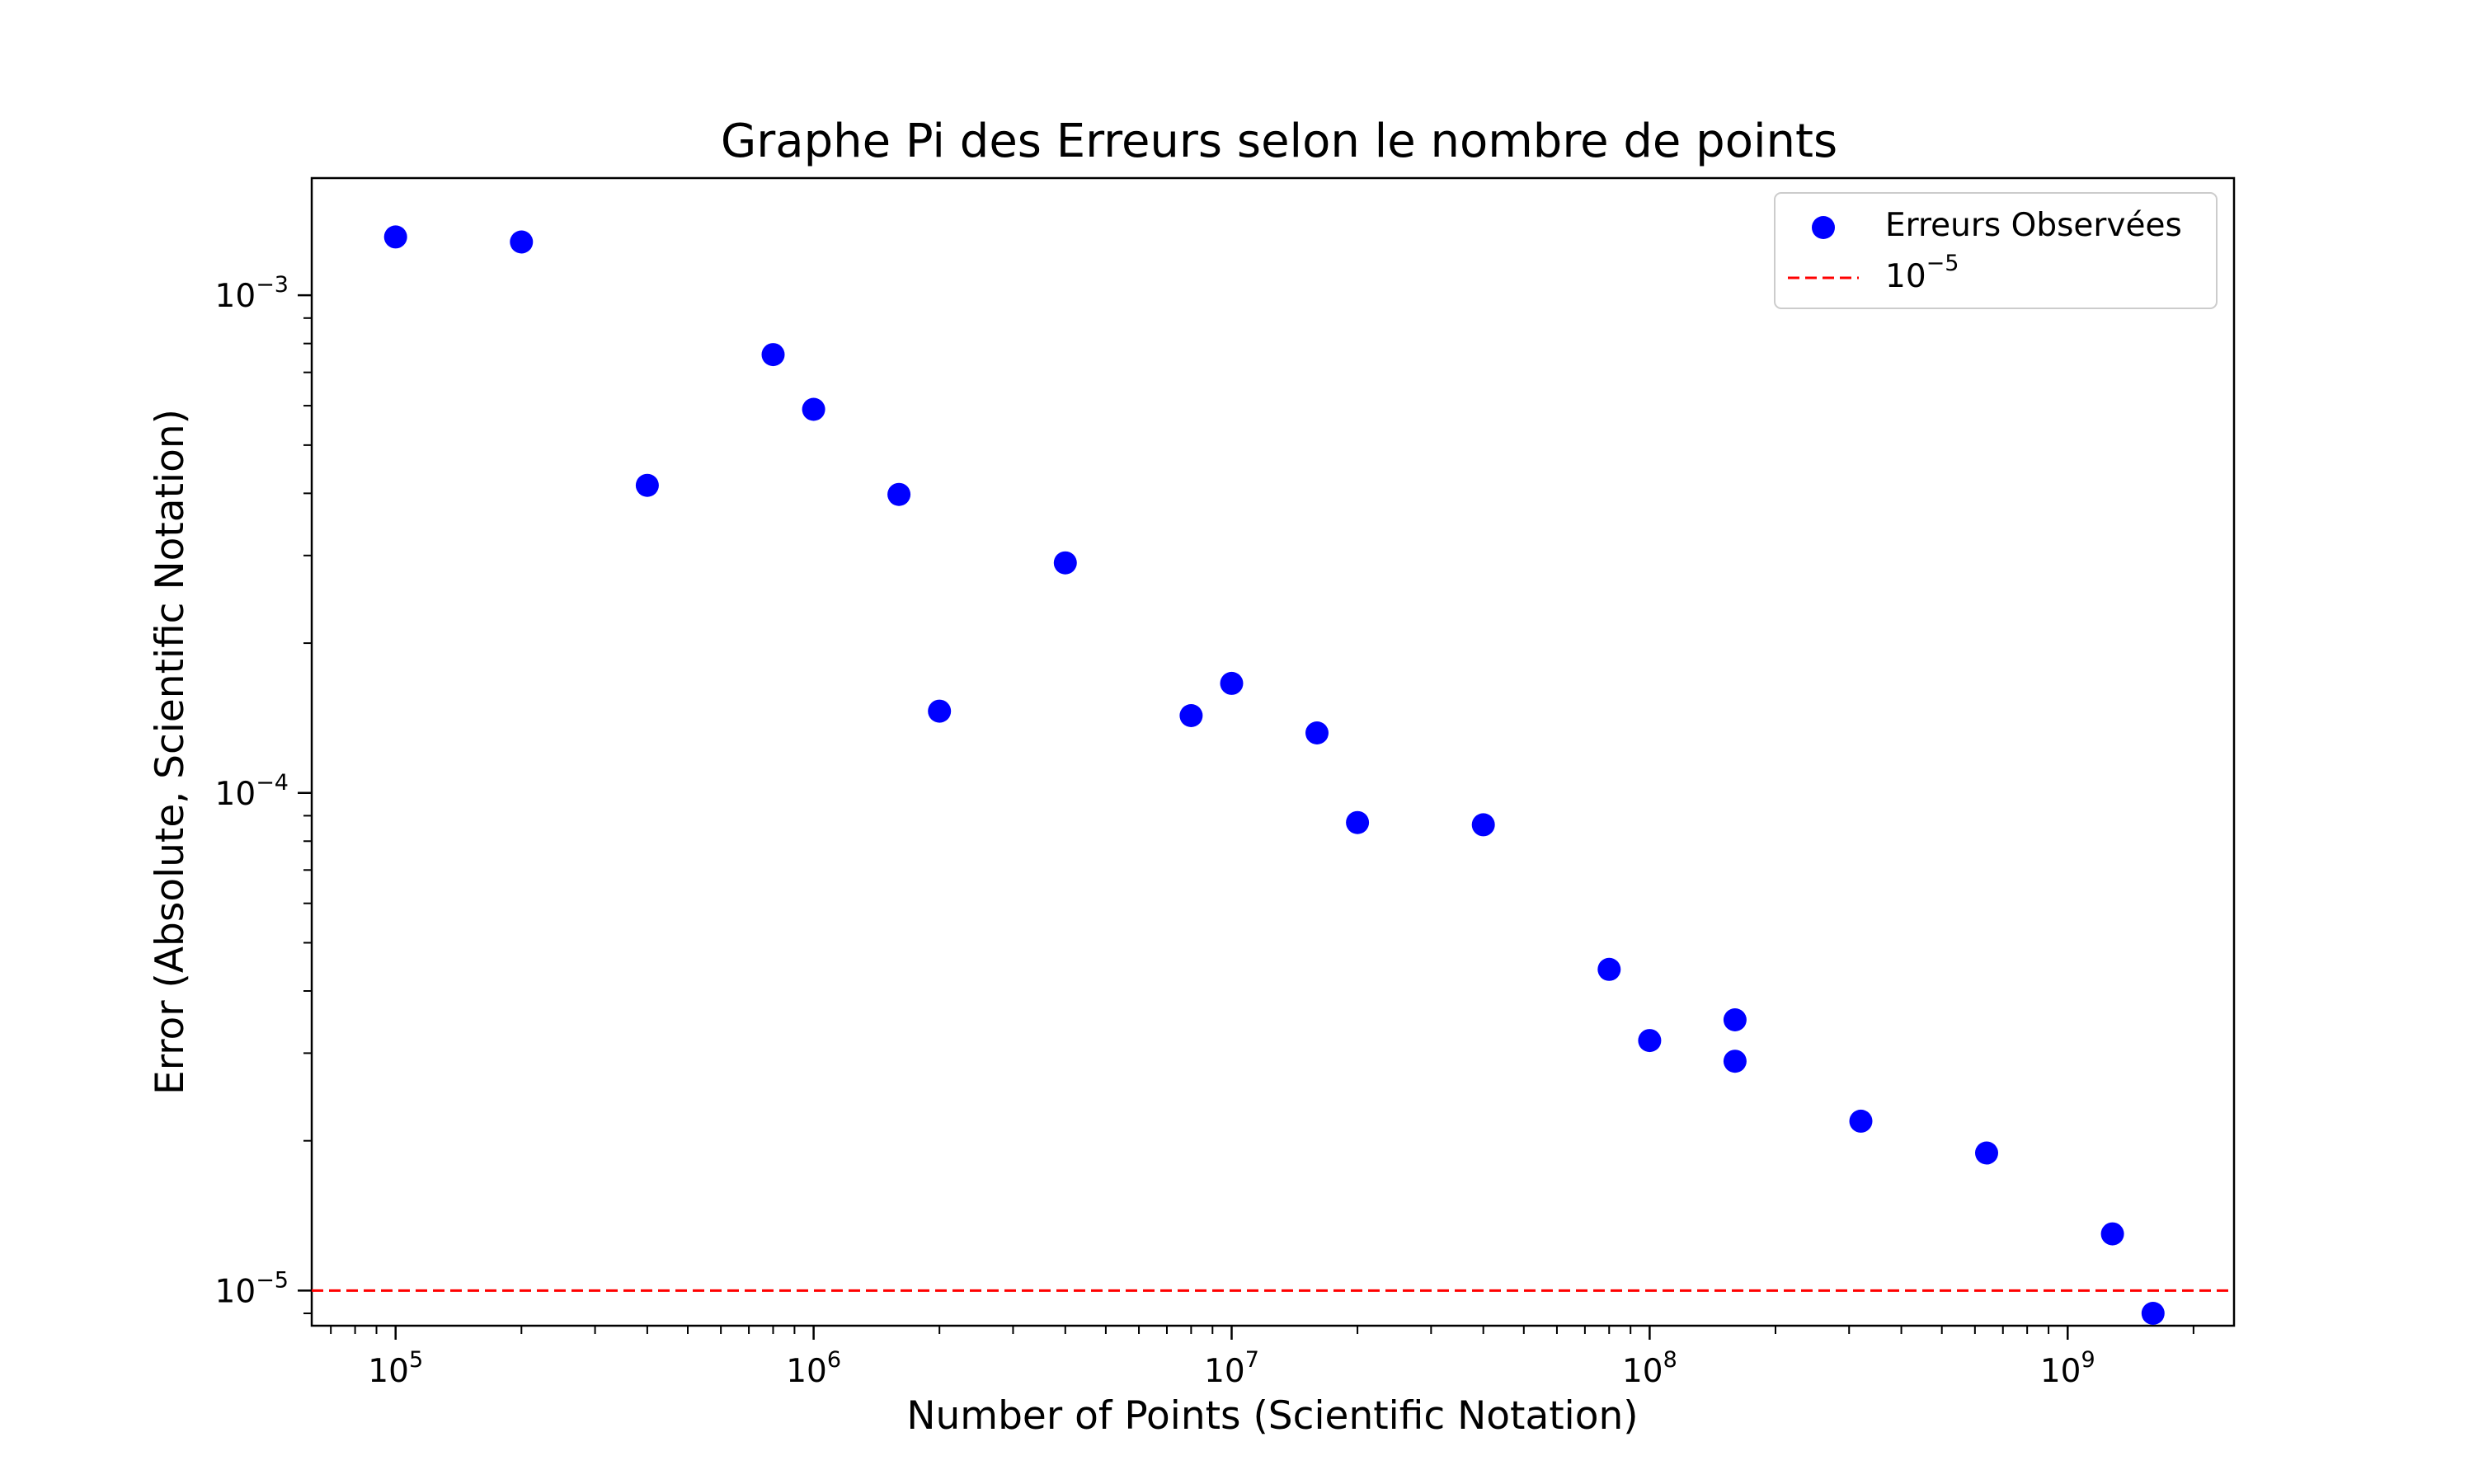 This screenshot has height=1484, width=2474. I want to click on x-tick-label: 10⁶, so click(813, 1368).